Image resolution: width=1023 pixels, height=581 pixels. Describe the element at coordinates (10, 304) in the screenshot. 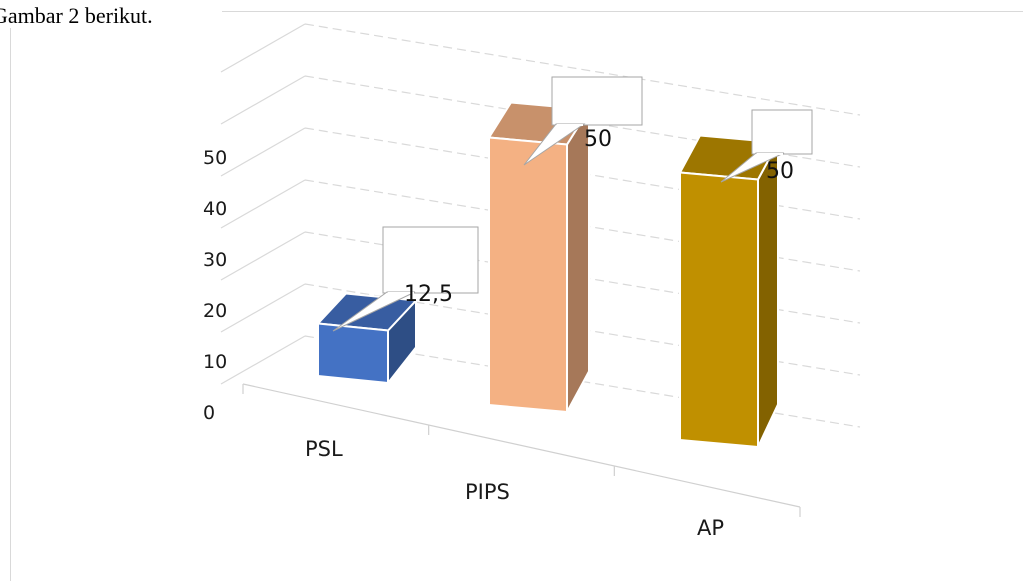

I see `chart-frame-left-border` at that location.